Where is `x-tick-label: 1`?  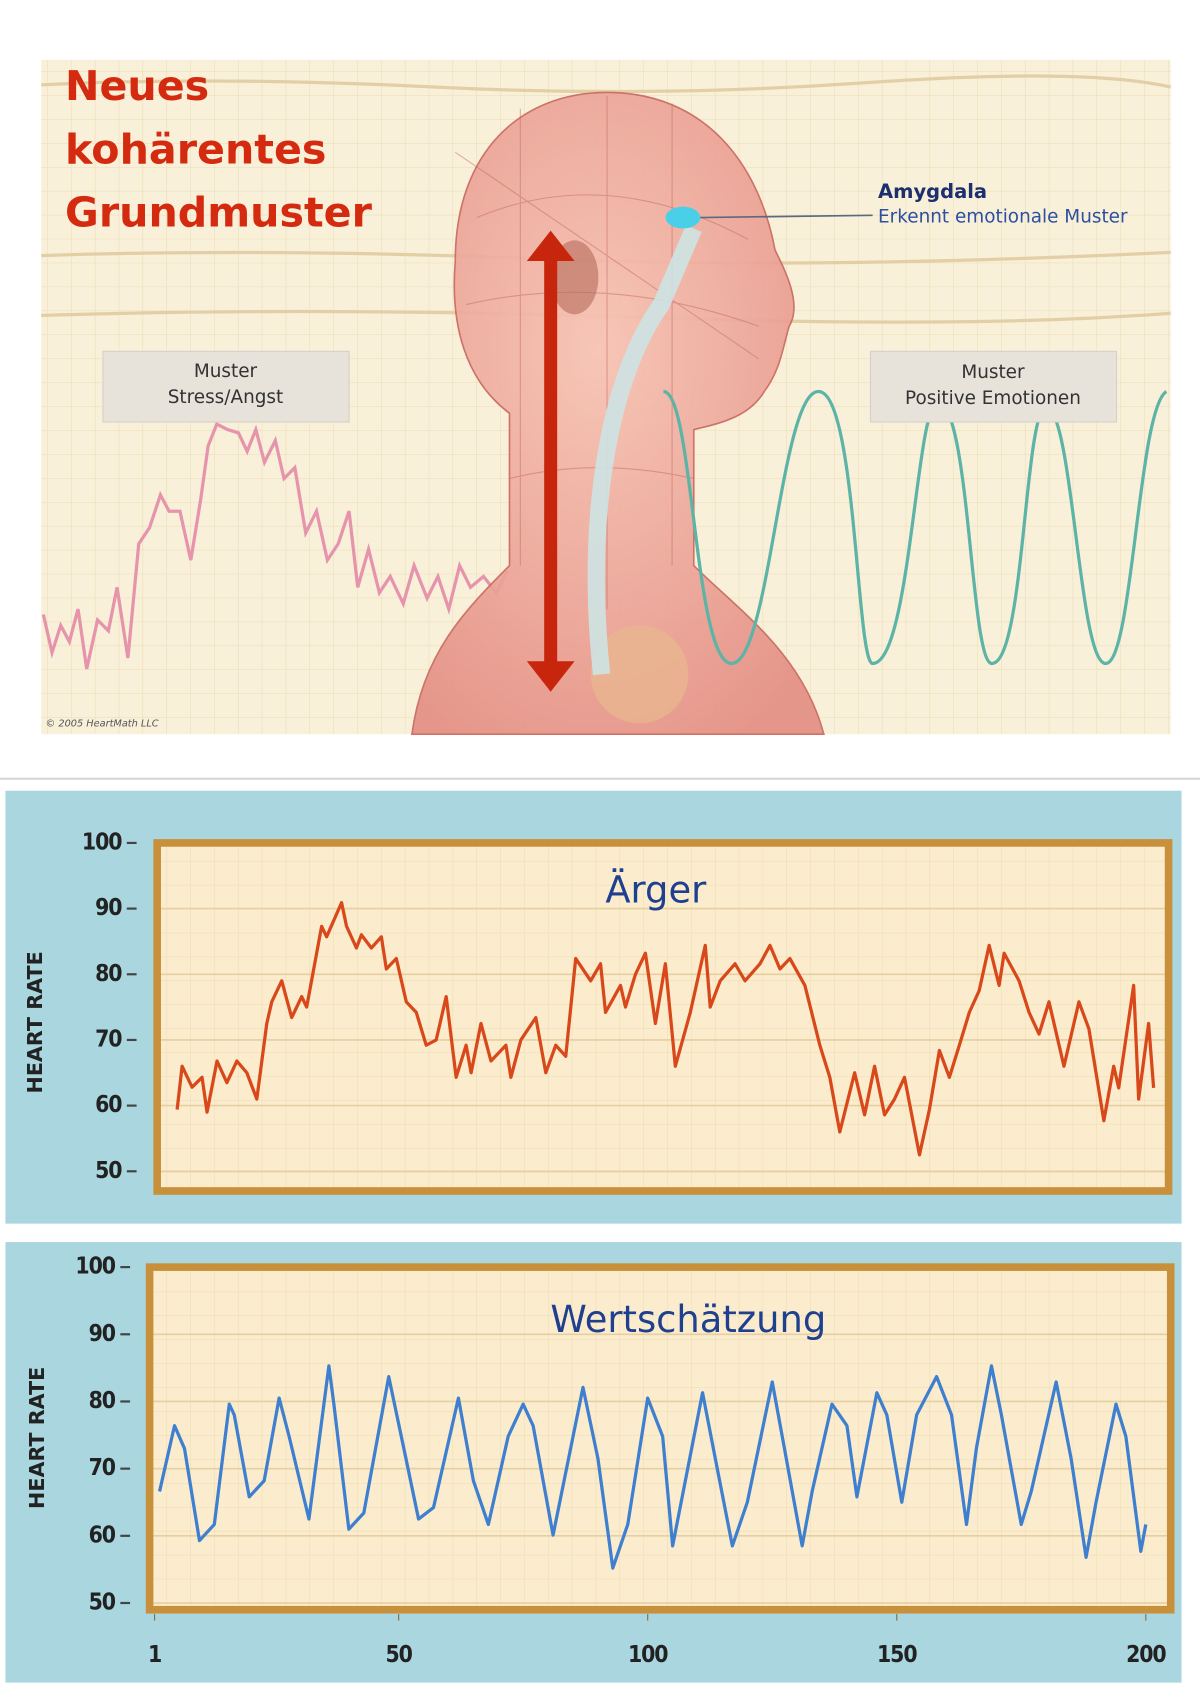 x-tick-label: 1 is located at coordinates (154, 1655).